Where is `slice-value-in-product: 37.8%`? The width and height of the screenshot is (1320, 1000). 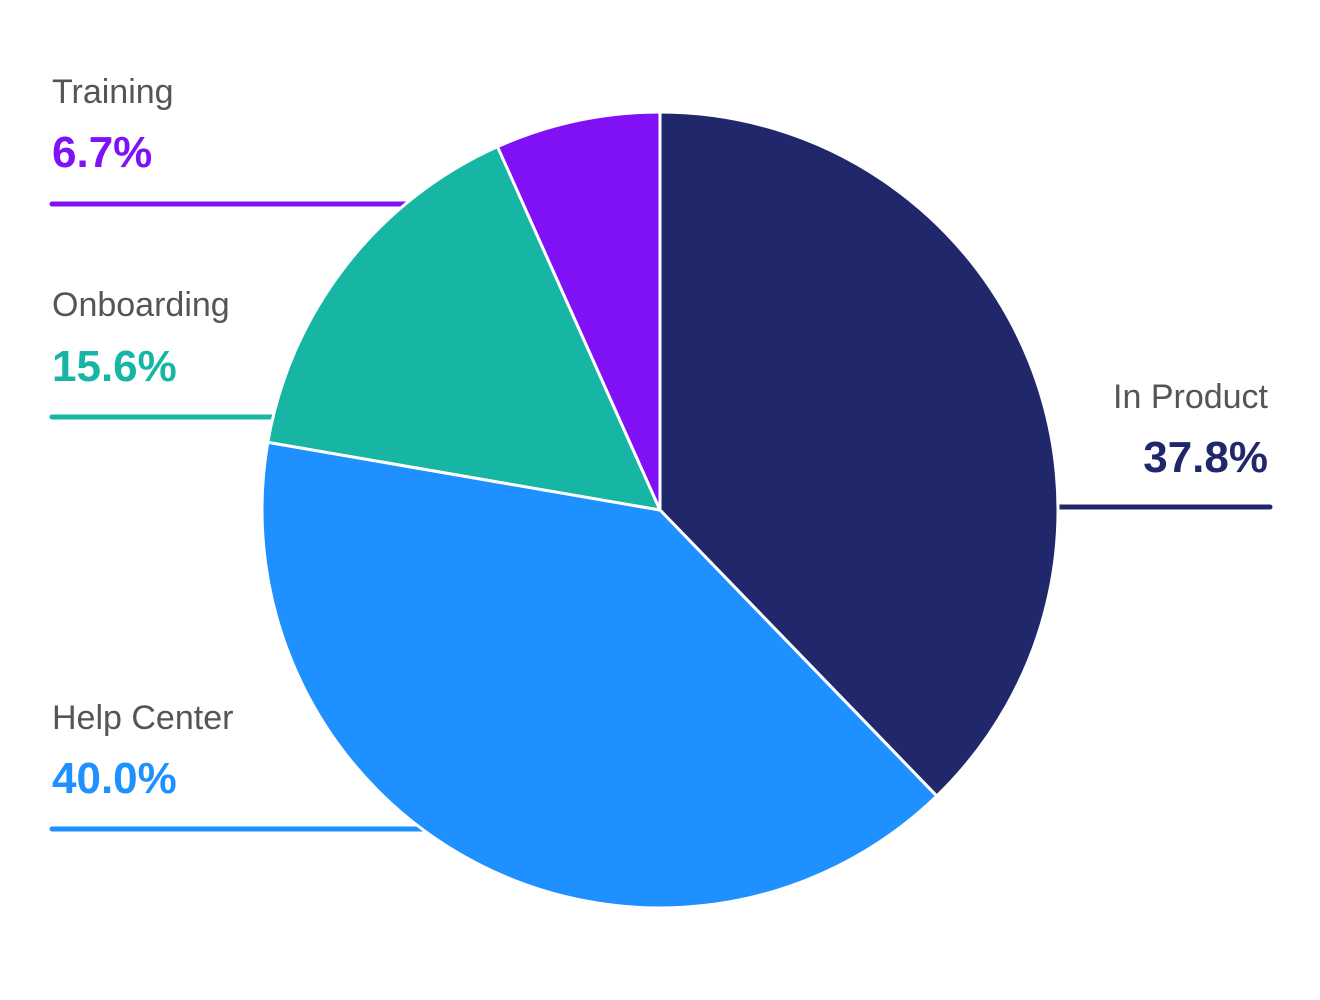 slice-value-in-product: 37.8% is located at coordinates (1205, 457).